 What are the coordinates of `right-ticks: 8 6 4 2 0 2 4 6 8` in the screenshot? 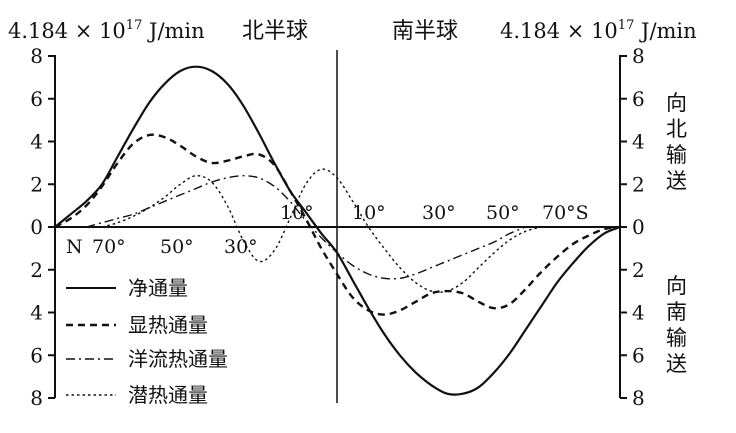 It's located at (632, 227).